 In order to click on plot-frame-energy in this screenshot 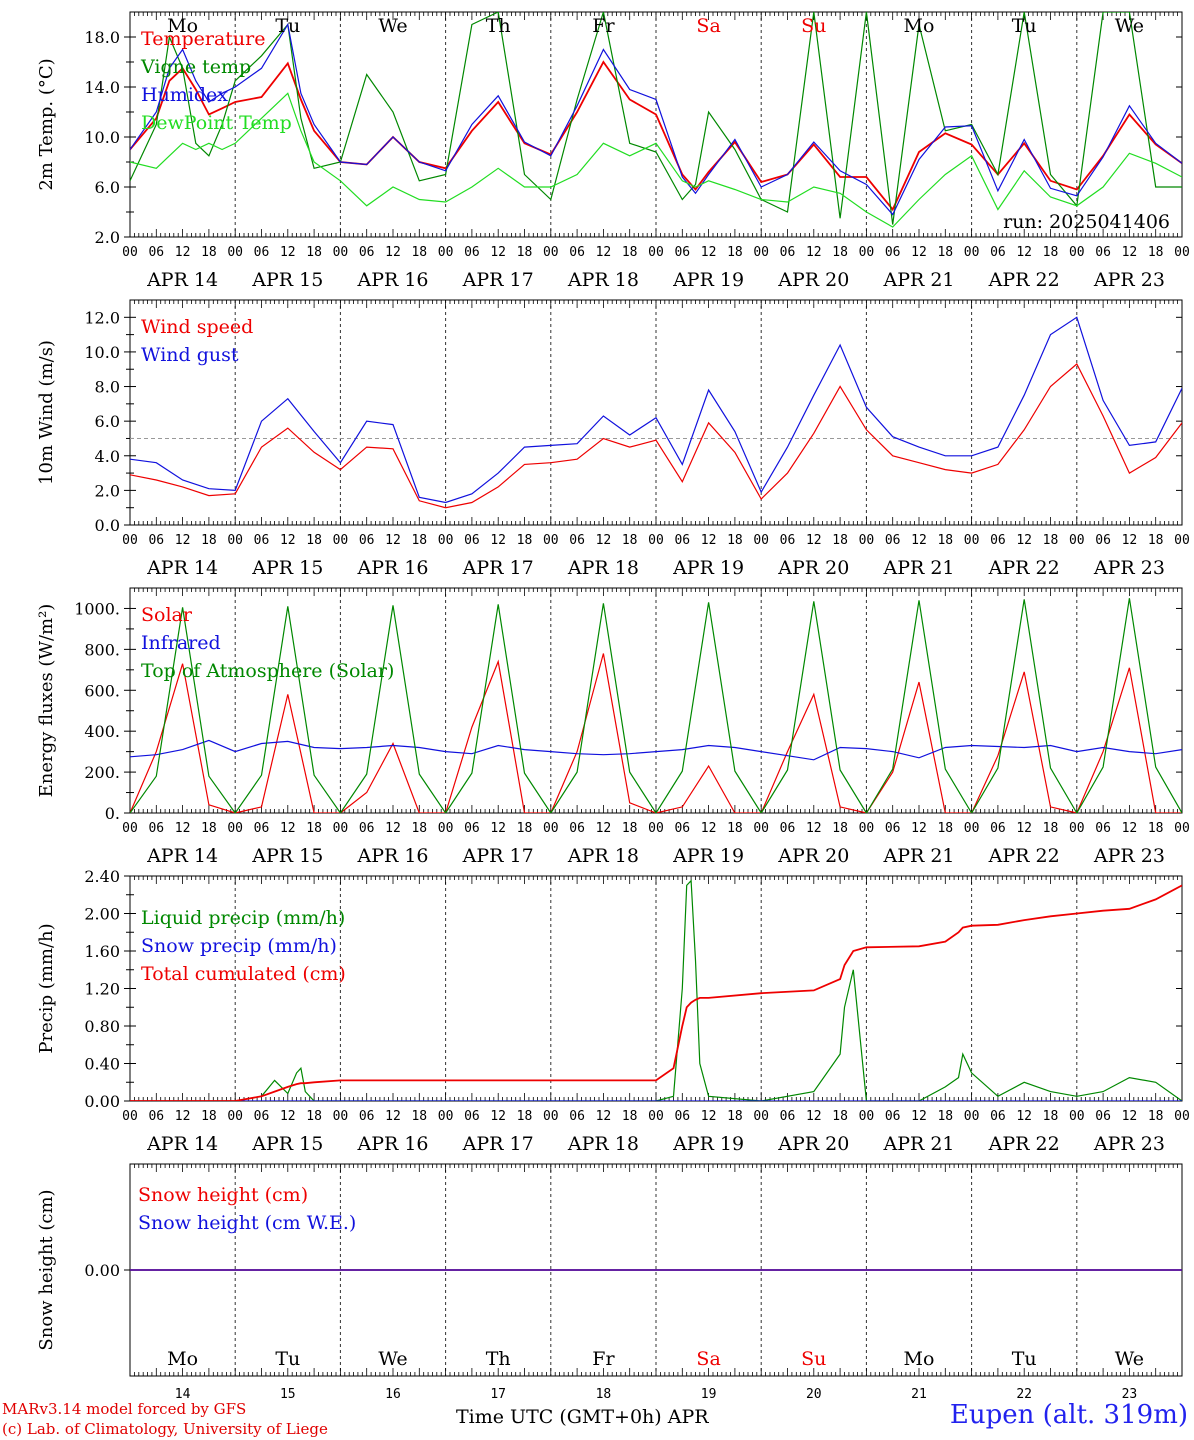, I will do `click(656, 700)`.